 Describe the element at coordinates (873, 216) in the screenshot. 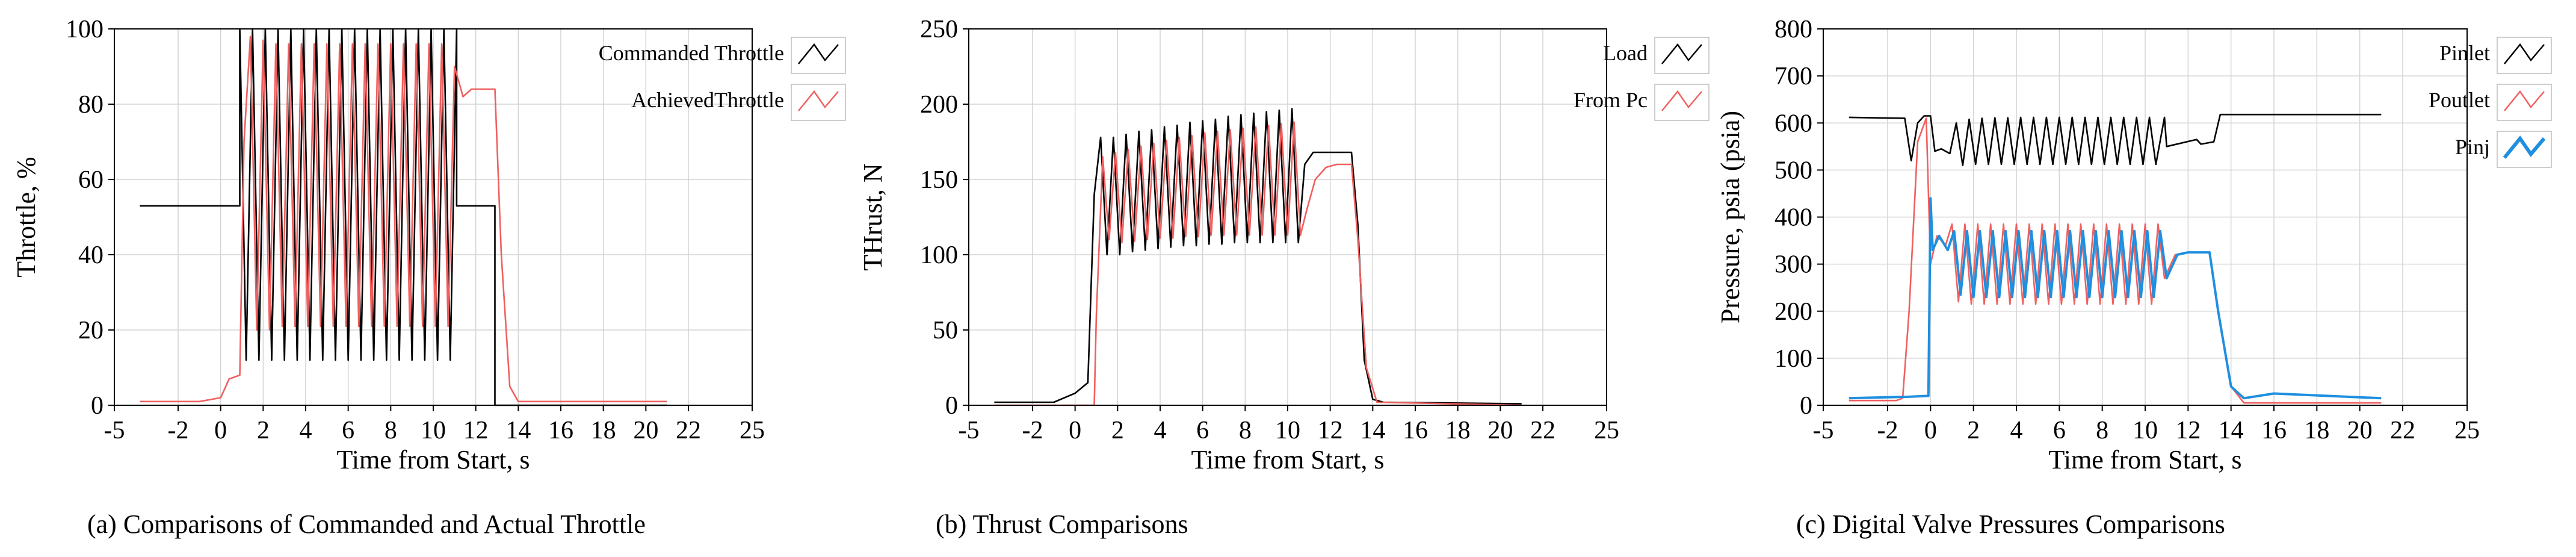

I see `y-axis-label: THrust, N` at that location.